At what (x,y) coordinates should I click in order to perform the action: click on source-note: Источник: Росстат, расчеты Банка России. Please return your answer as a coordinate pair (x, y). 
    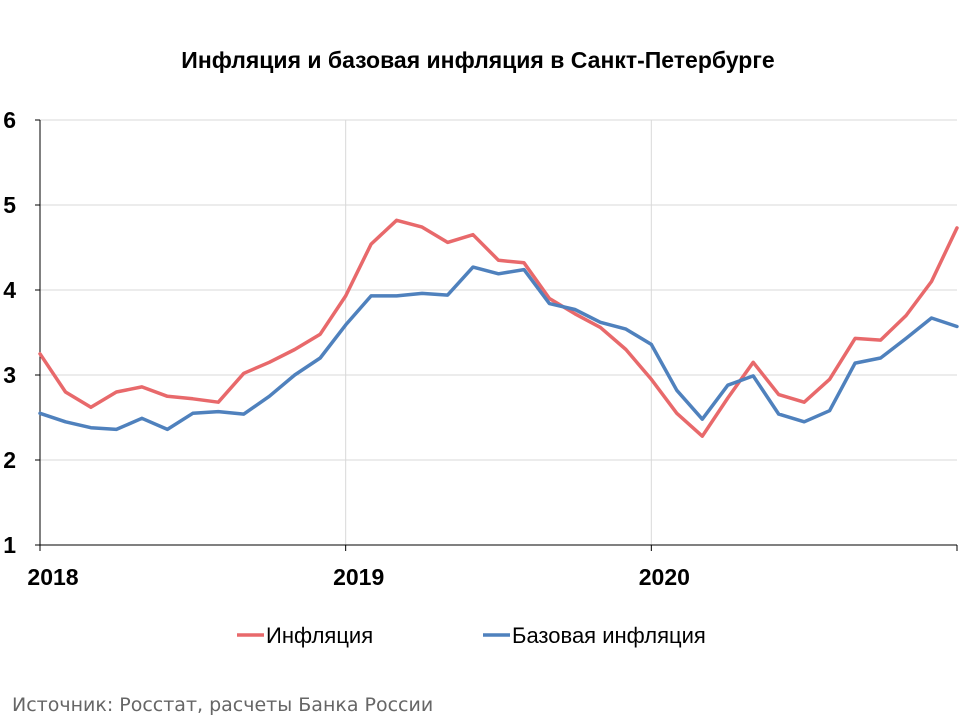
    Looking at the image, I should click on (222, 705).